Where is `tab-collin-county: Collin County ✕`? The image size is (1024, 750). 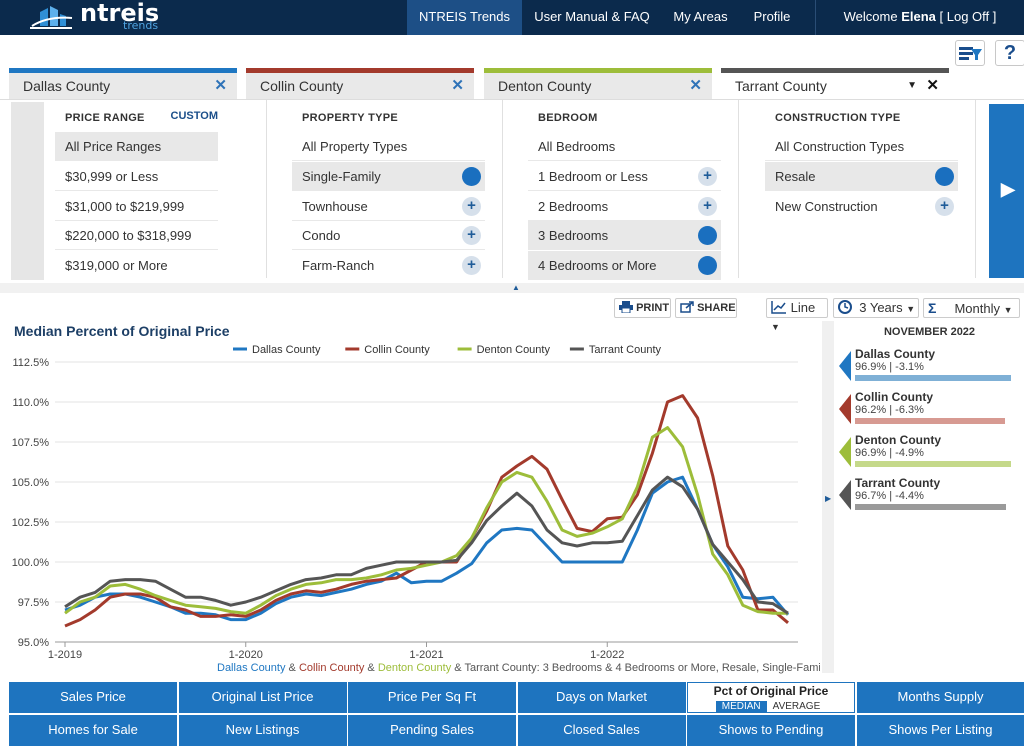
tab-collin-county: Collin County ✕ is located at coordinates (360, 83).